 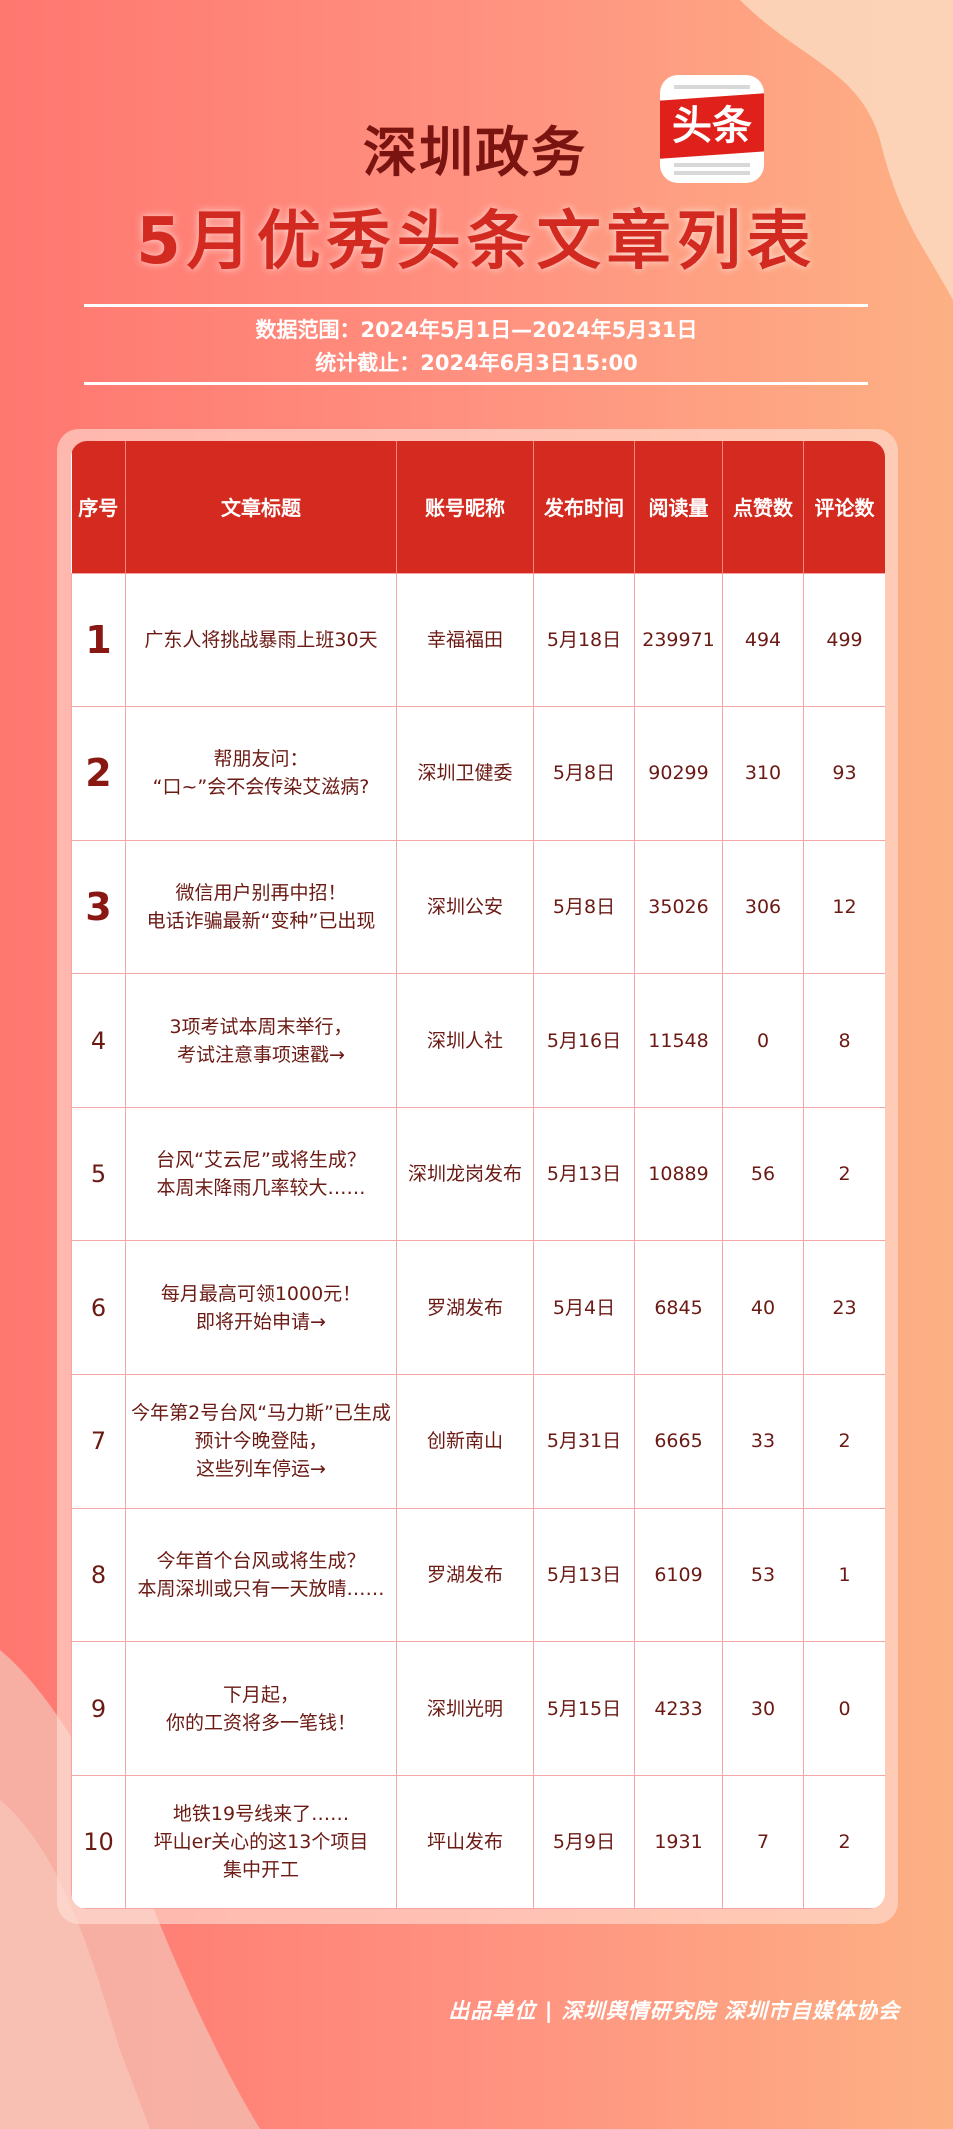 I want to click on table-row: 9 下月起， 你的工资将多一笔钱！ 深圳光明 5月15日 4233 30 0, so click(x=478, y=1708).